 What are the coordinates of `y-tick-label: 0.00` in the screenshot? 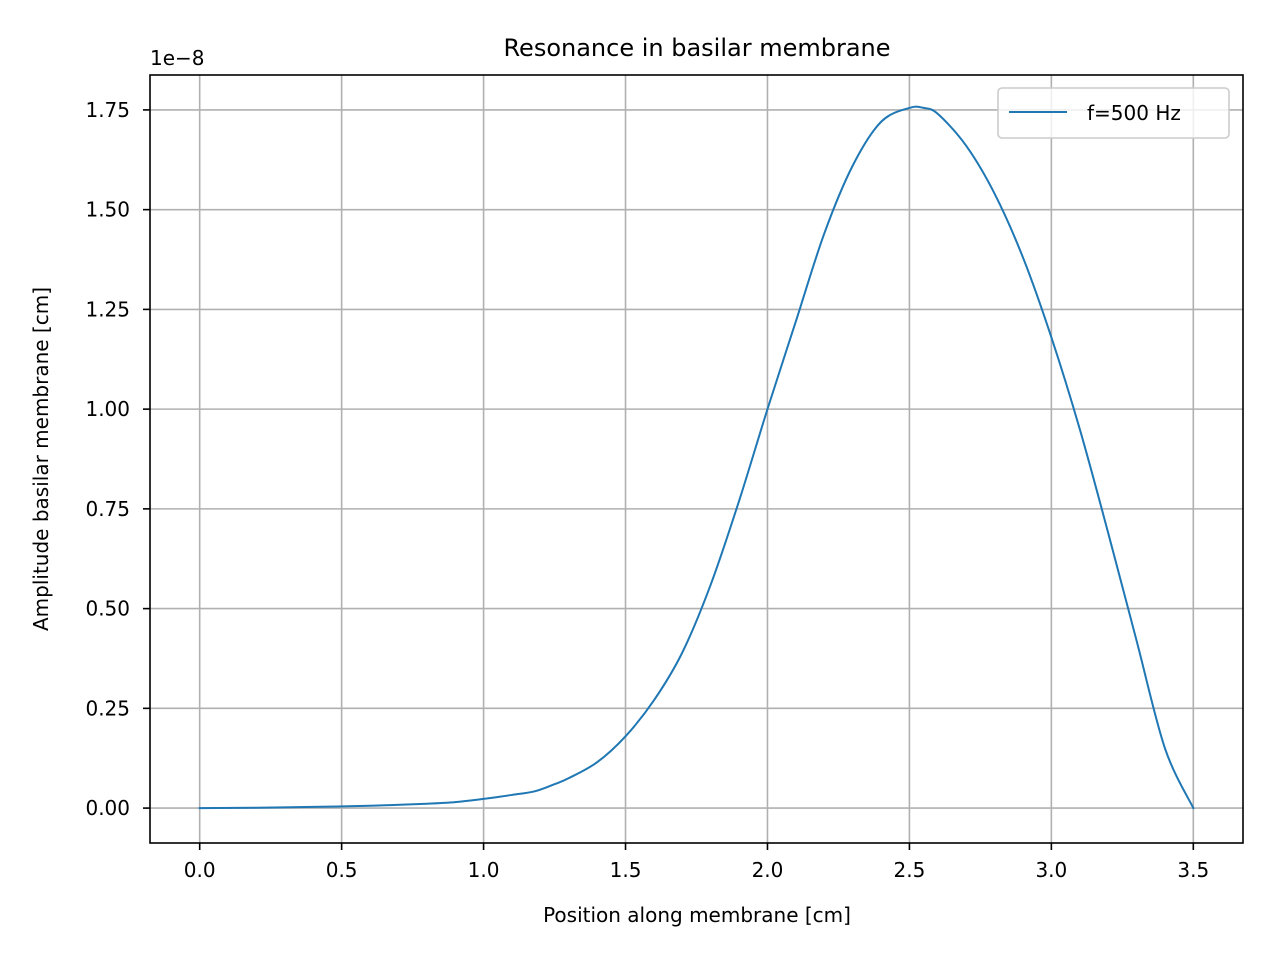 It's located at (107, 808).